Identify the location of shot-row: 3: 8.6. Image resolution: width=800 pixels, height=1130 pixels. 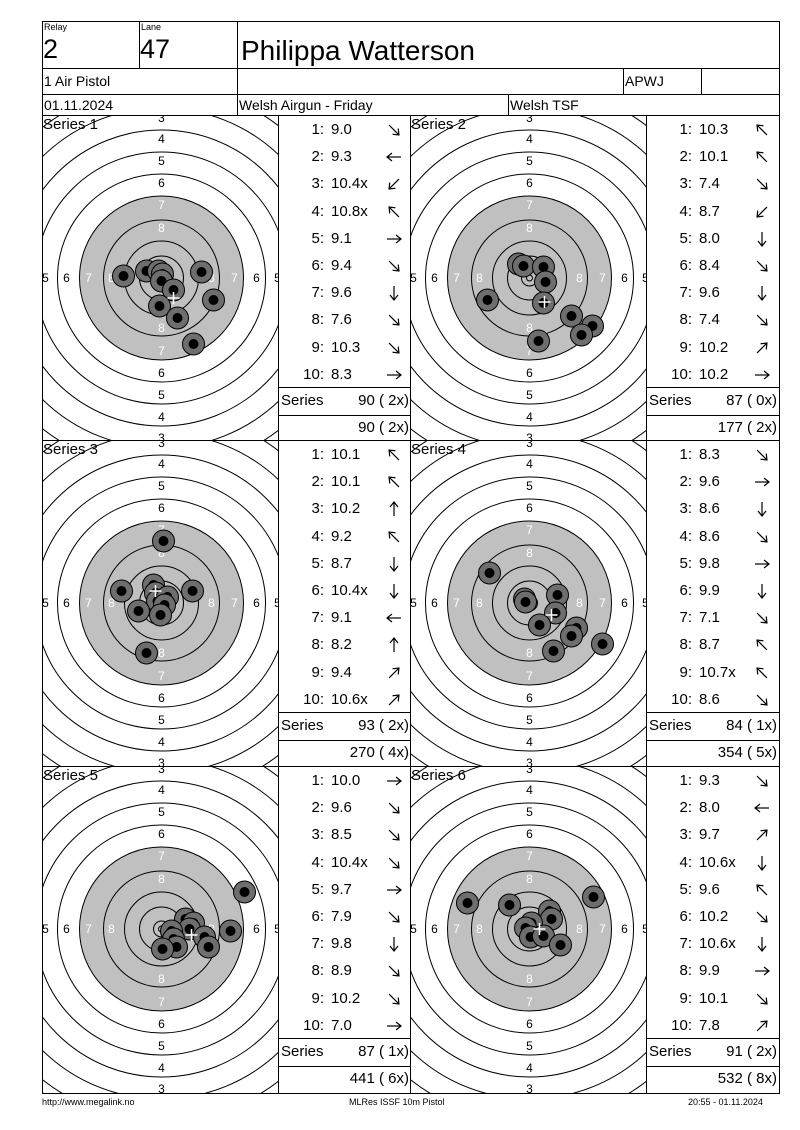
(713, 514).